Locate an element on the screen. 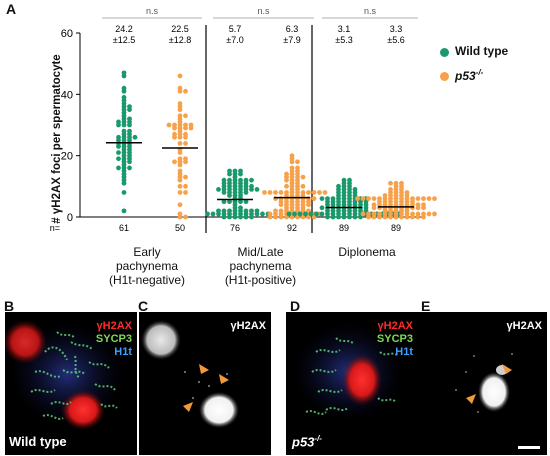  scale-bar is located at coordinates (529, 447).